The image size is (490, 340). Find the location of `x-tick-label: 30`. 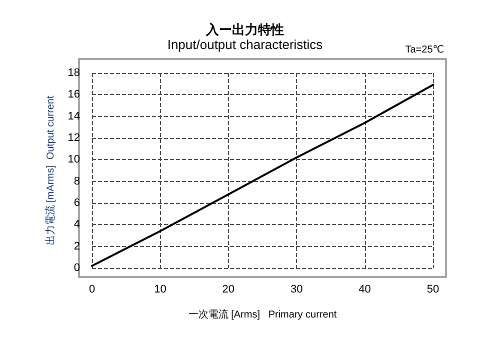

x-tick-label: 30 is located at coordinates (296, 290).